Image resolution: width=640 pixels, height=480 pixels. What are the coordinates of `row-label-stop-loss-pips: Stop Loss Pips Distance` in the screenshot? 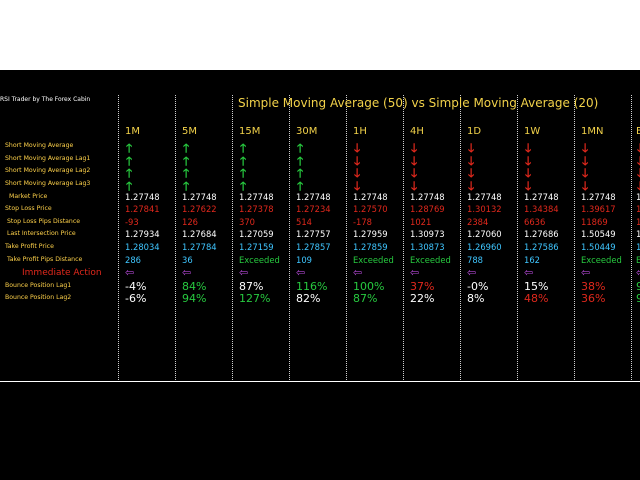 It's located at (44, 221).